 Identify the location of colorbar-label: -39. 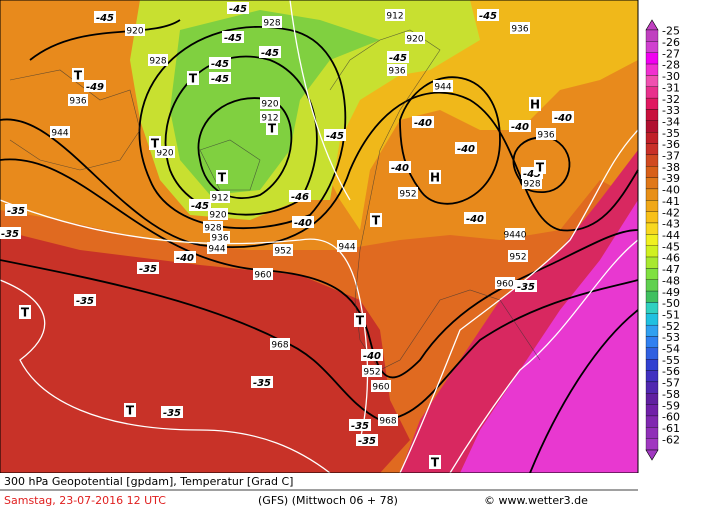
(671, 178).